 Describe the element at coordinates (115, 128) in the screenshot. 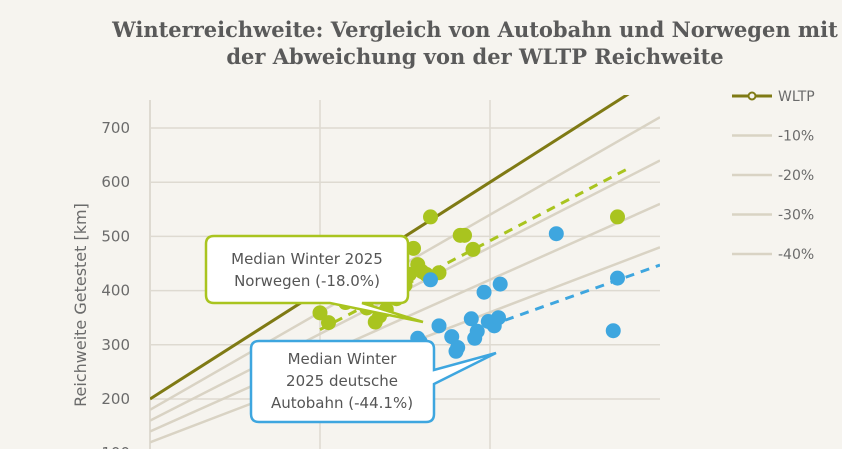

I see `y-tick-label: 700` at that location.